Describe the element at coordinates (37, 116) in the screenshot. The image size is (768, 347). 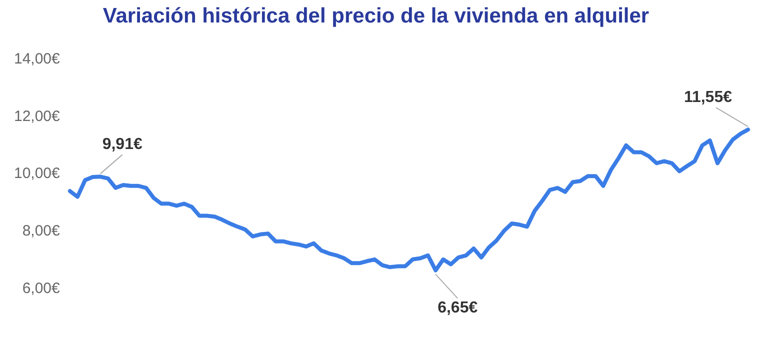
I see `y-tick-label: 12,00€` at that location.